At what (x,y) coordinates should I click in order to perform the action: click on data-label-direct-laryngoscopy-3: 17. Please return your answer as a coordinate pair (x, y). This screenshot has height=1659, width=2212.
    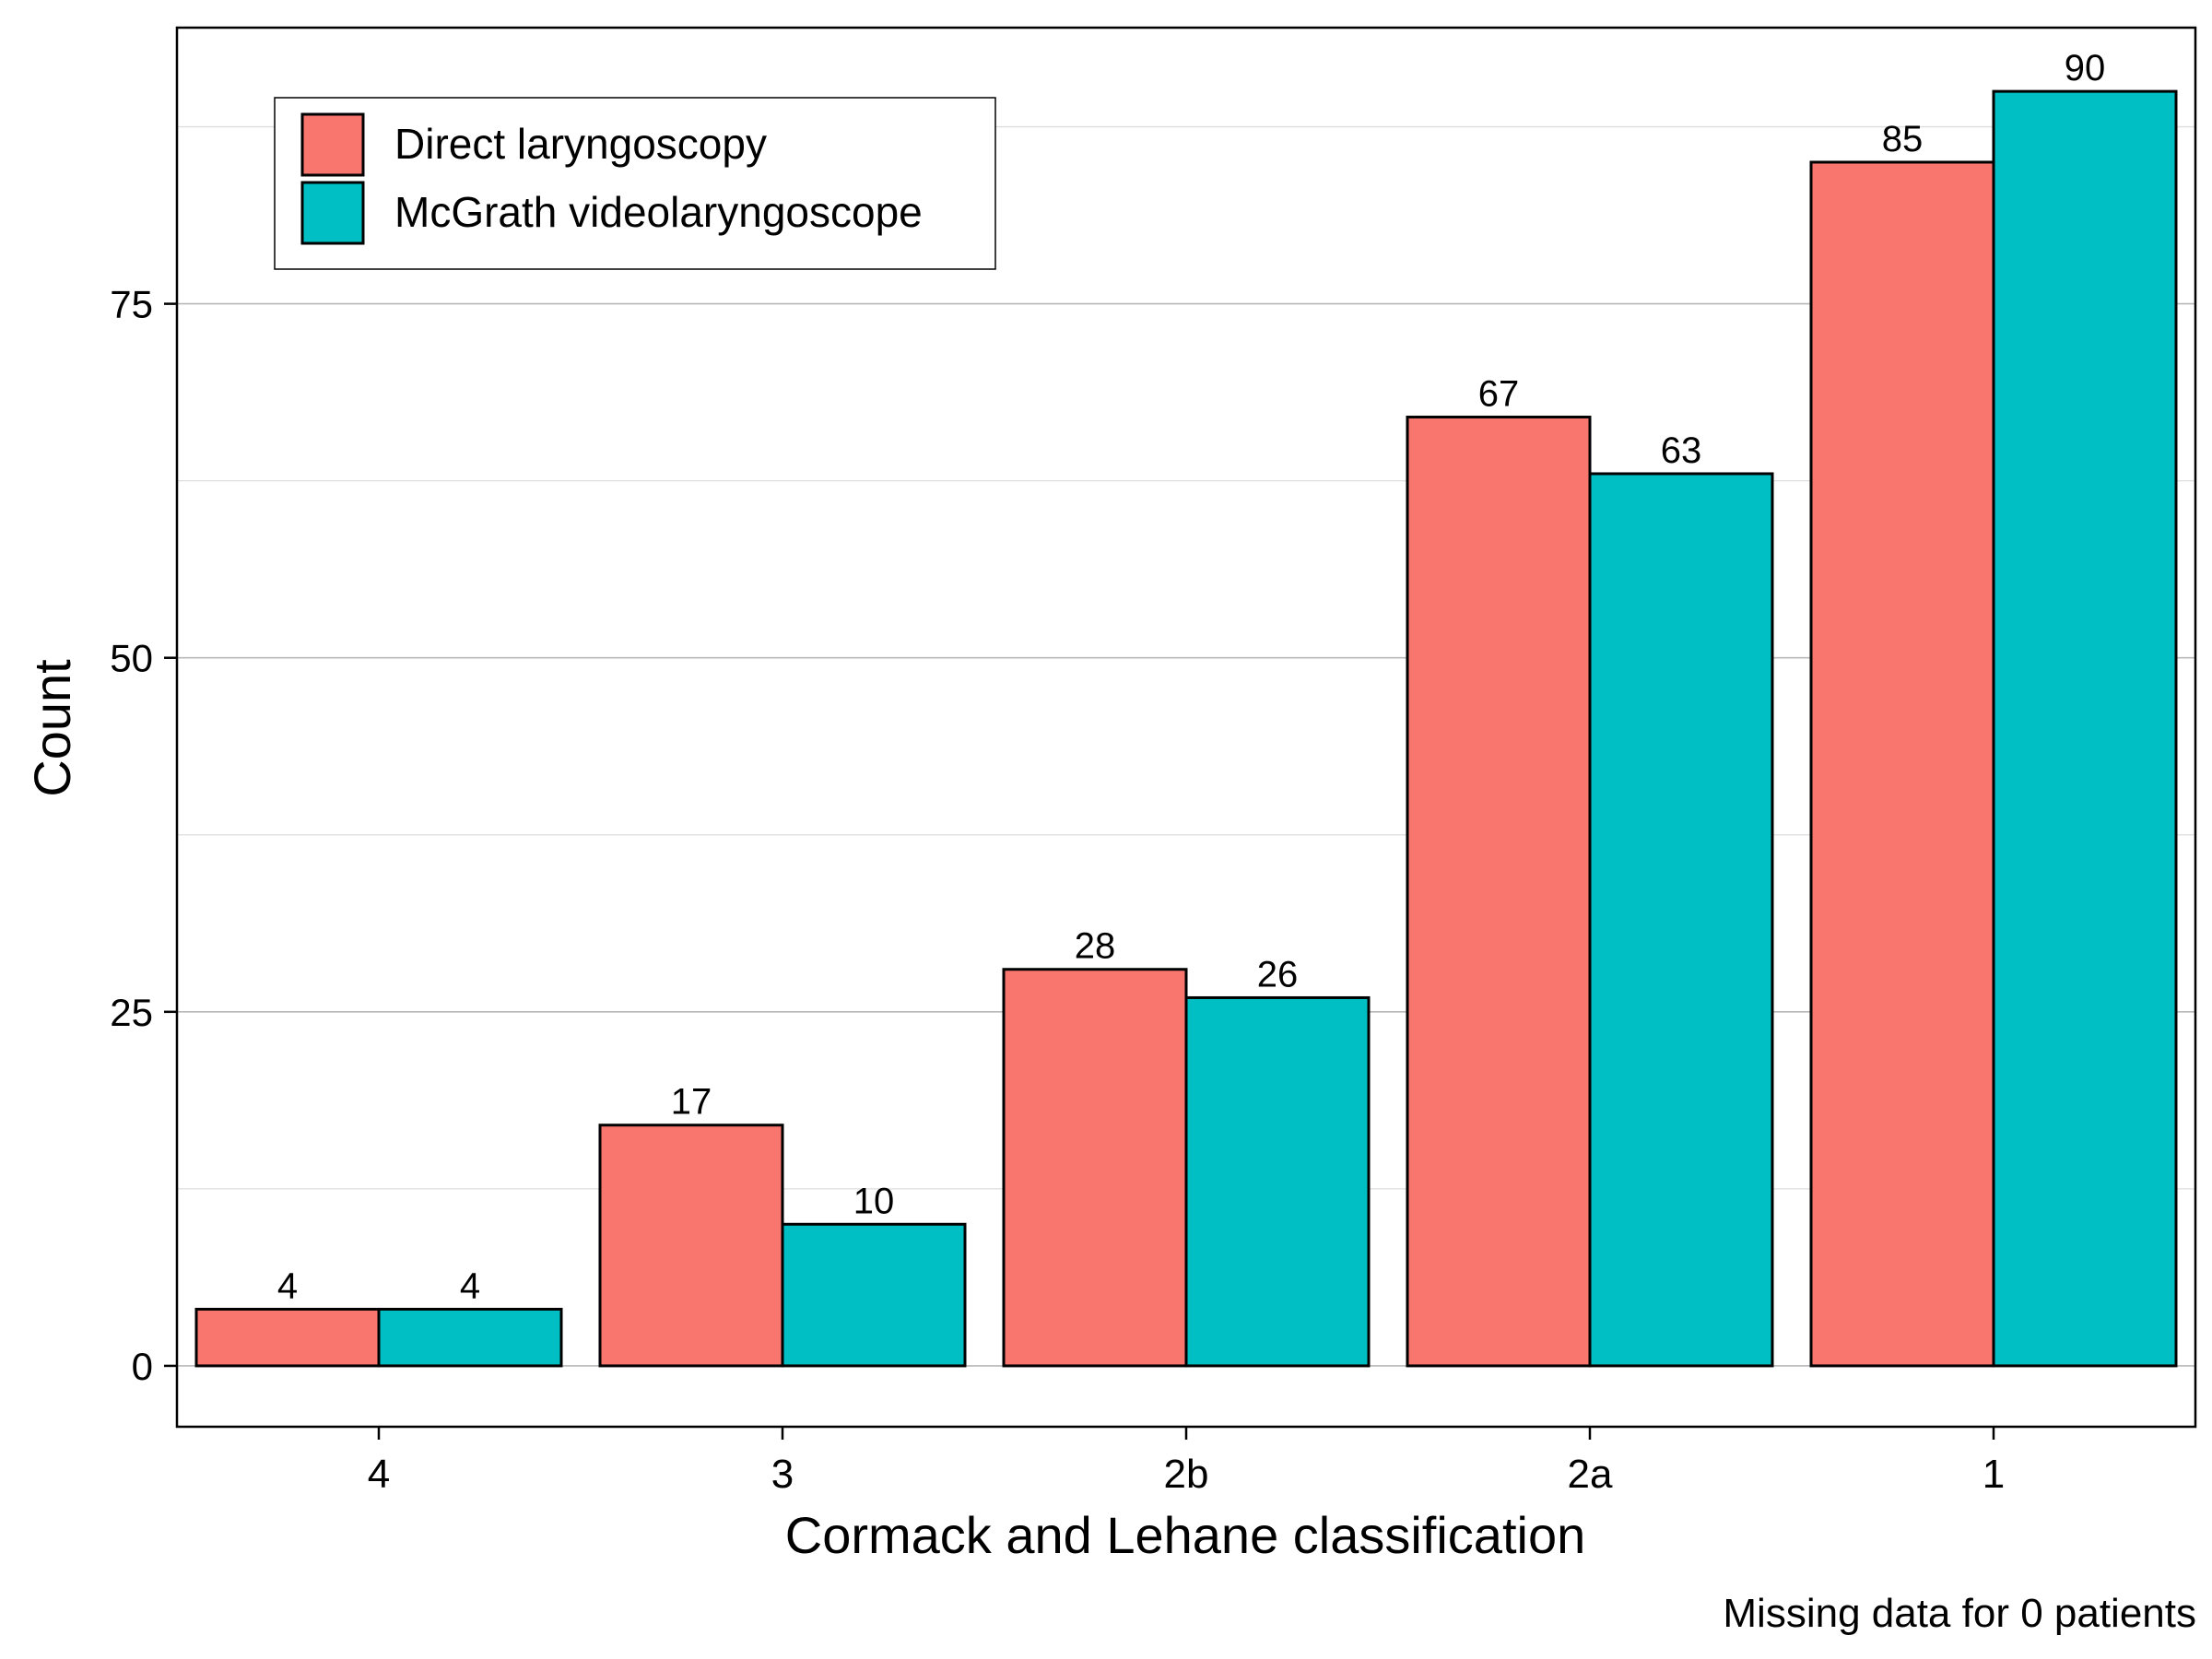
    Looking at the image, I should click on (691, 1102).